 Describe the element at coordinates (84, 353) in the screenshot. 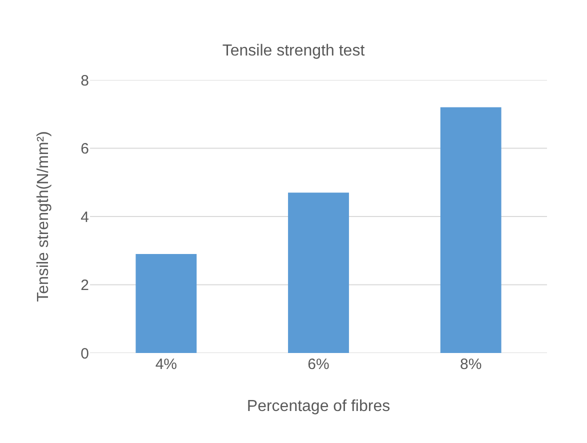

I see `y-tick-label: 0` at that location.